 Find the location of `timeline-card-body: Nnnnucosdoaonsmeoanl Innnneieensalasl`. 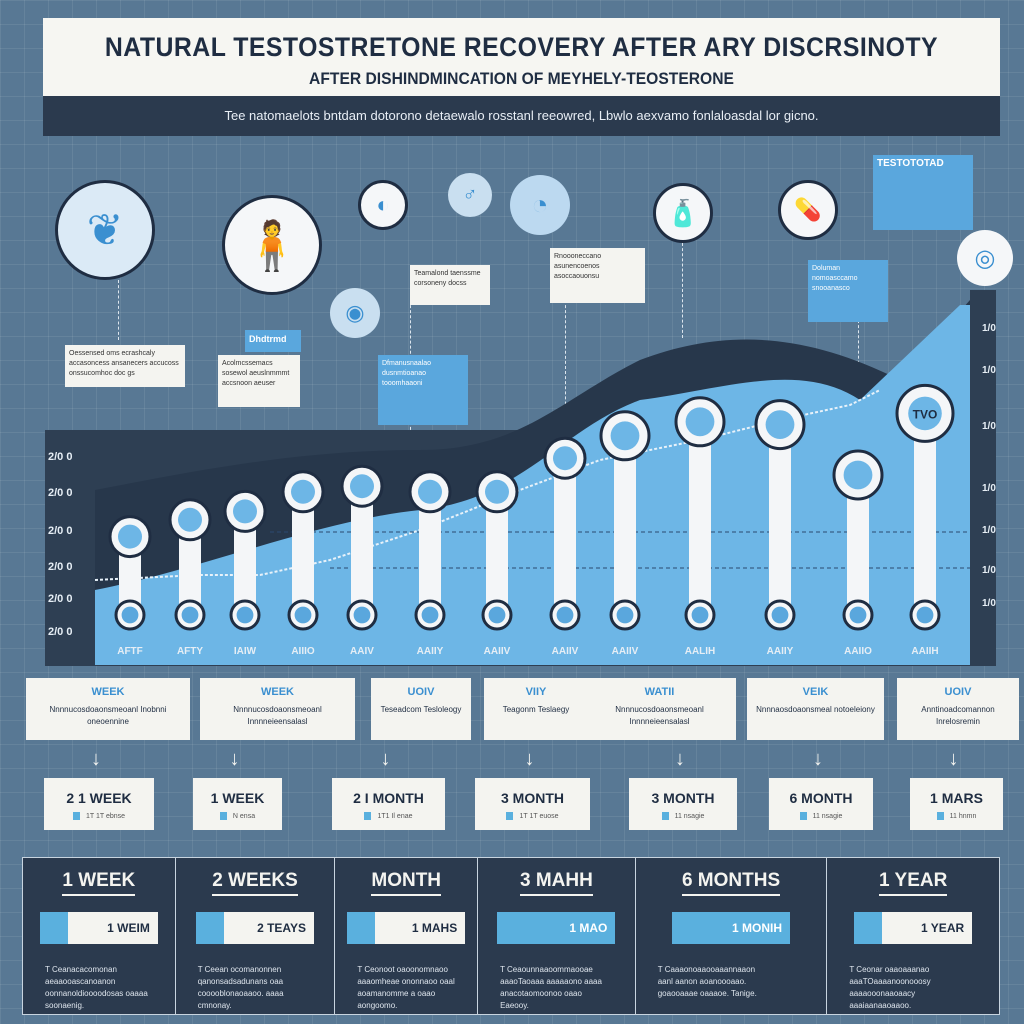

timeline-card-body: Nnnnucosdoaonsmeoanl Innnneieensalasl is located at coordinates (277, 715).